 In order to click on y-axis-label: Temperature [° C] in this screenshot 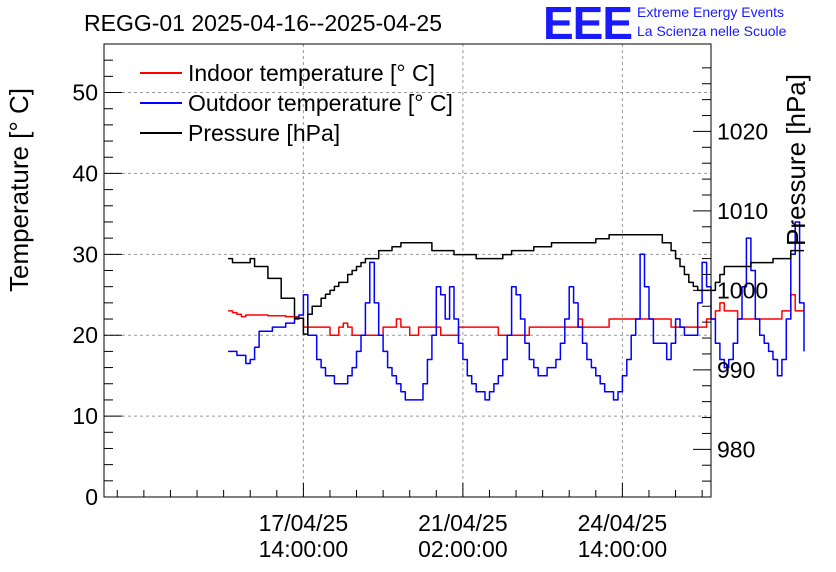, I will do `click(19, 190)`.